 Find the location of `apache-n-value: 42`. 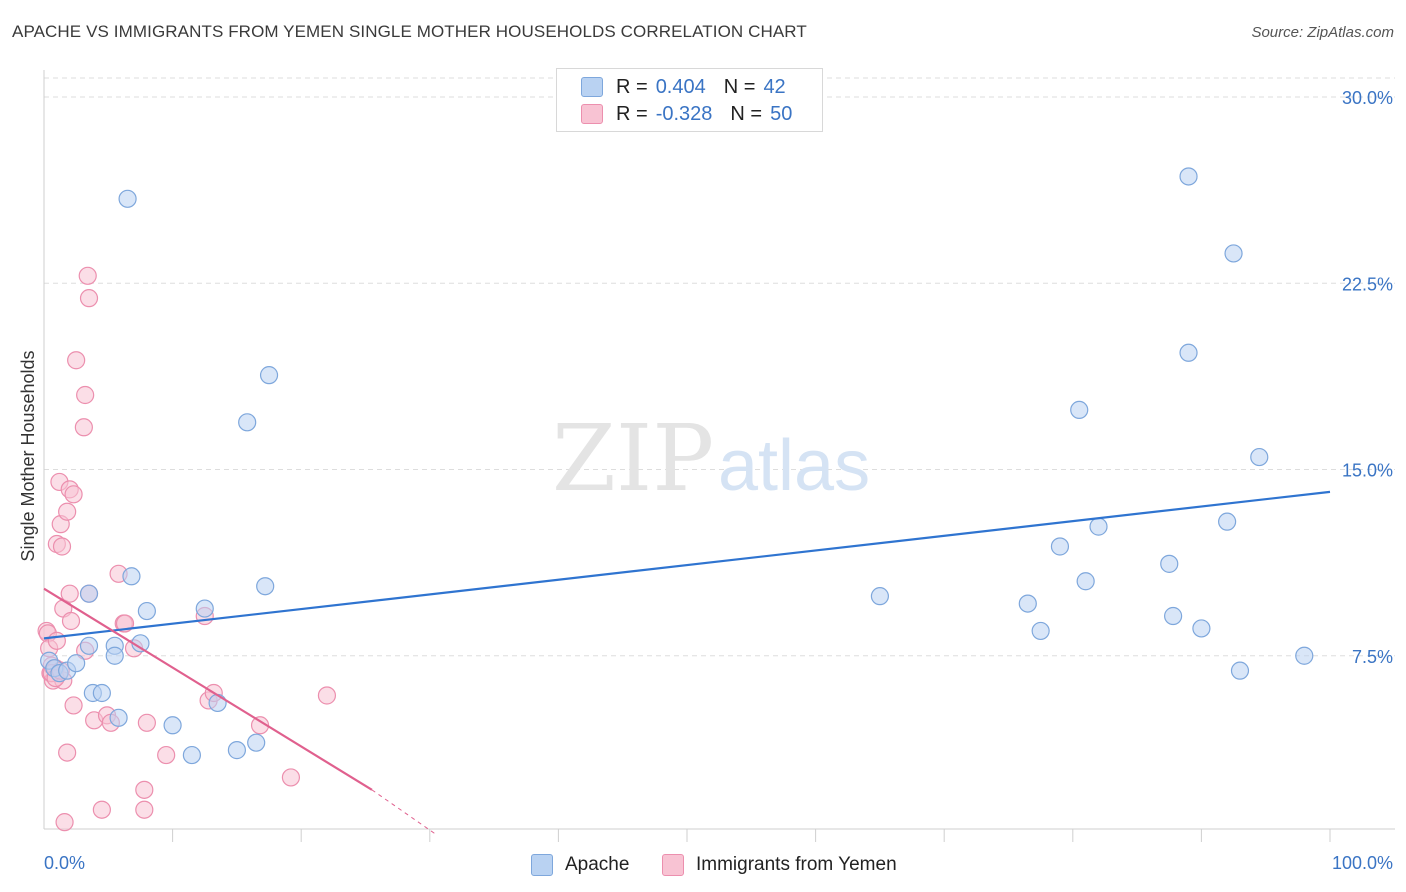

apache-n-value: 42 is located at coordinates (774, 86).